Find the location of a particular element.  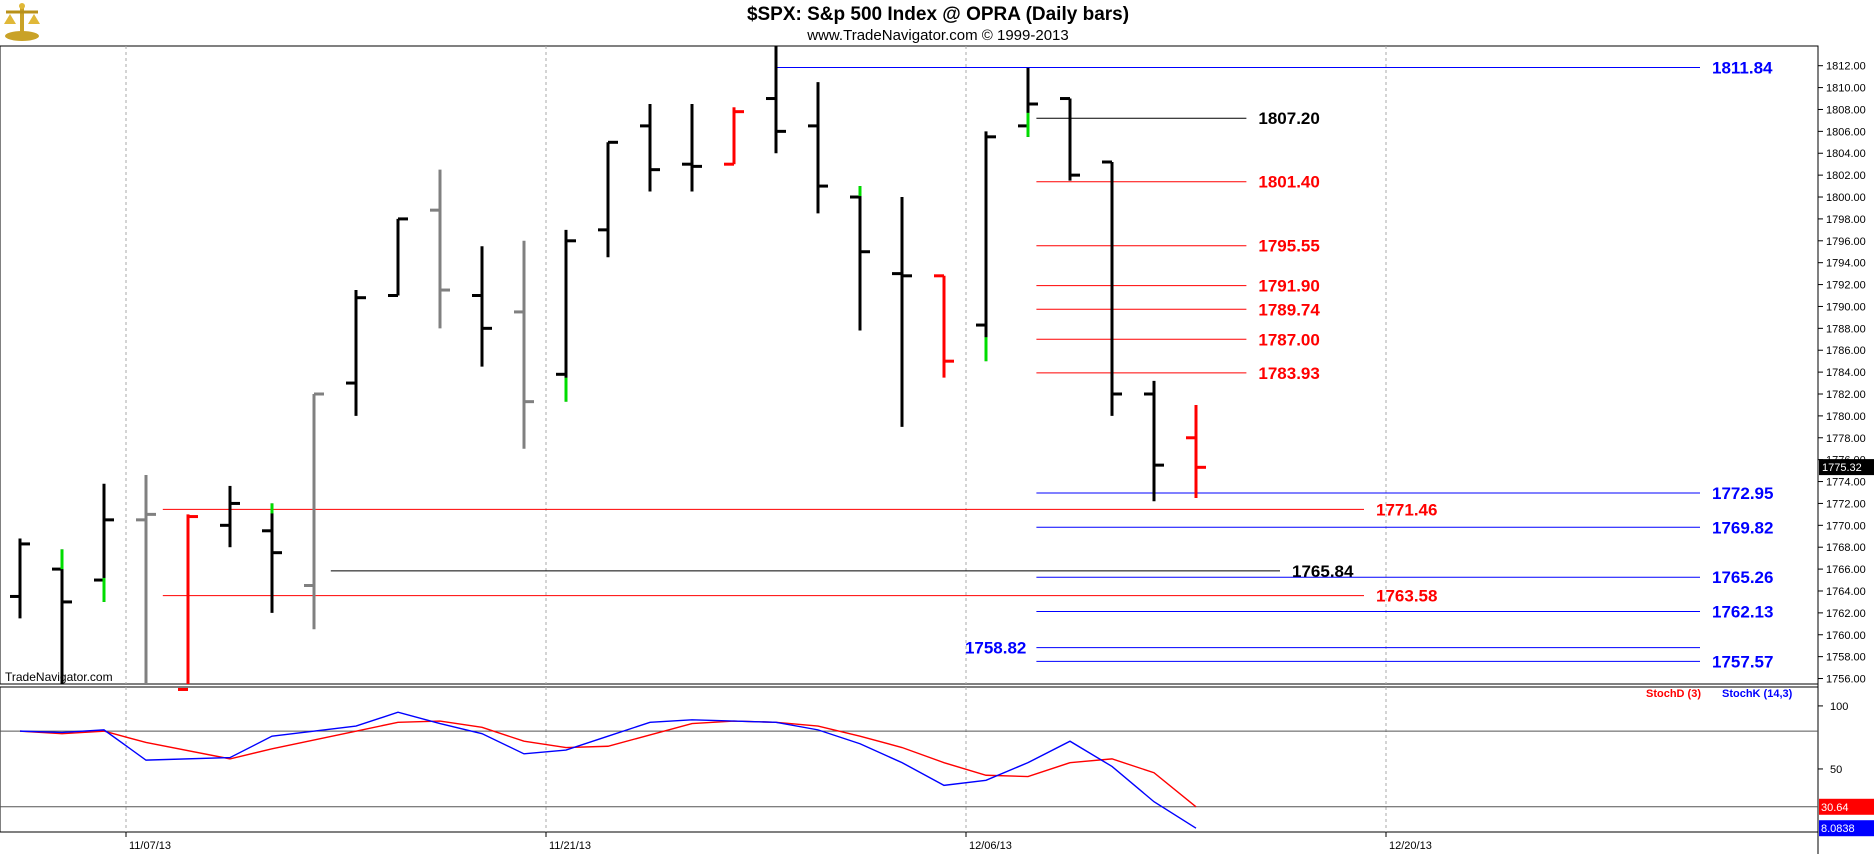

y-tick-label: 1802.00 is located at coordinates (1846, 176).